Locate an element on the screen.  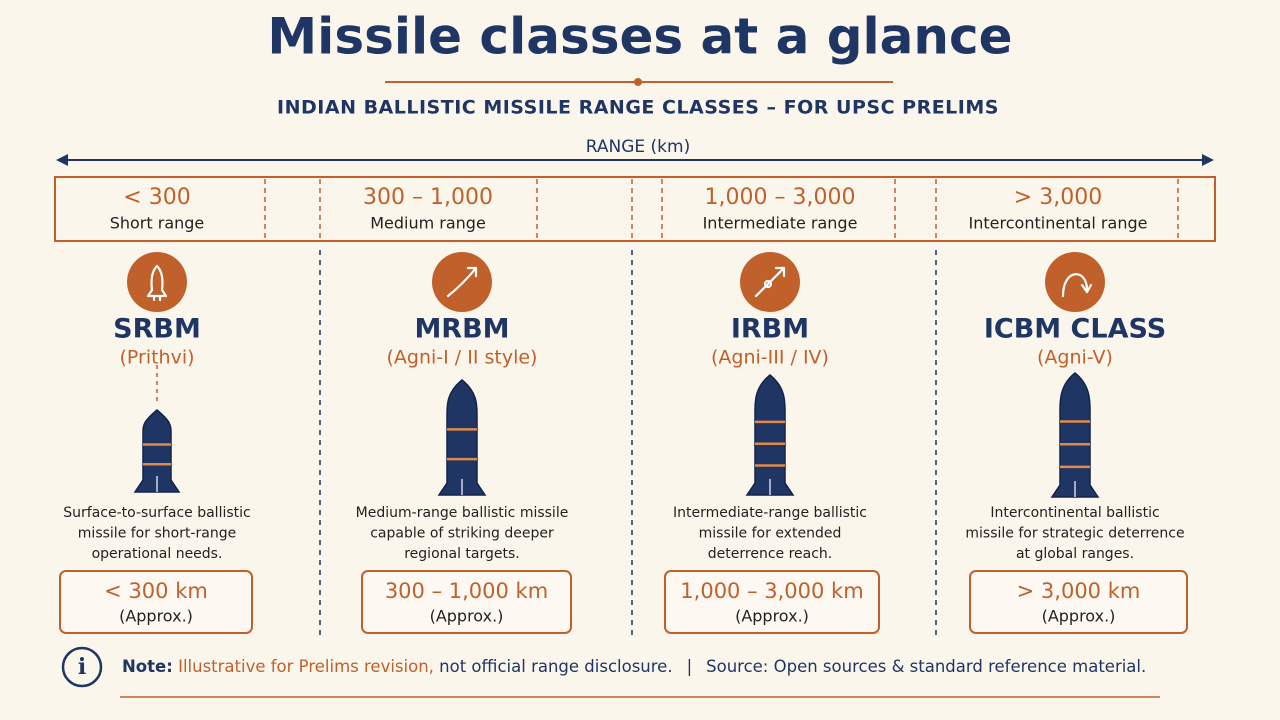
title: Missile classes at a glance is located at coordinates (639, 37).